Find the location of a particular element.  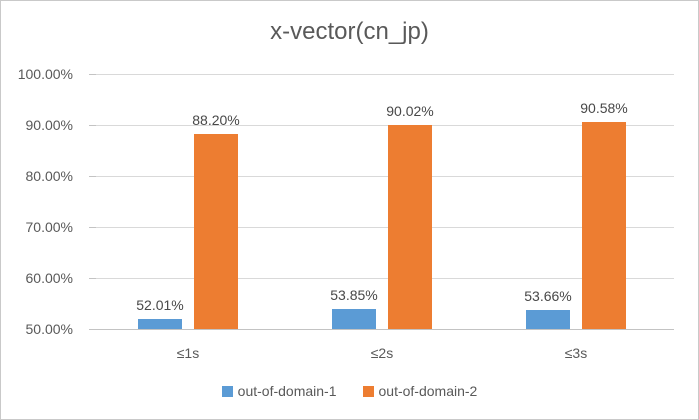

data-label-out-of-domain-1-≤2s: 53.85% is located at coordinates (354, 295).